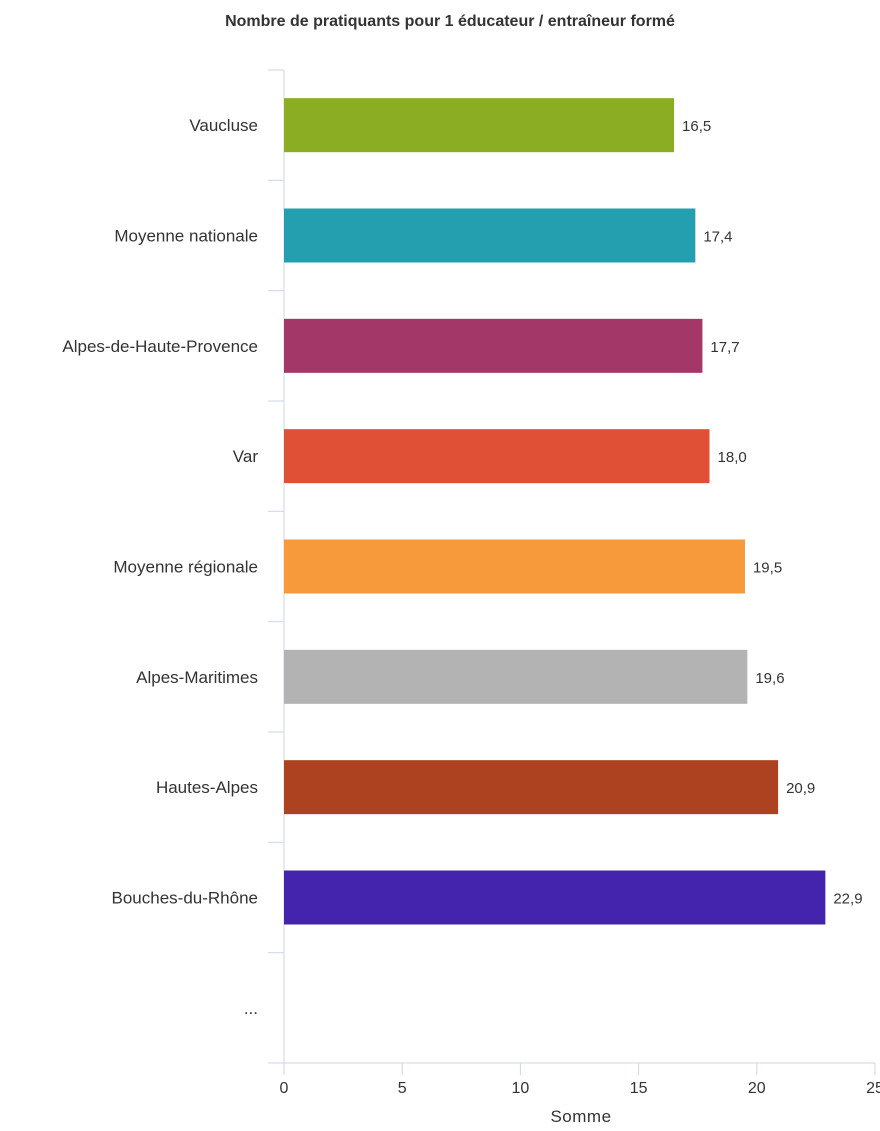  What do you see at coordinates (767, 568) in the screenshot?
I see `bar-value-label: 19,5` at bounding box center [767, 568].